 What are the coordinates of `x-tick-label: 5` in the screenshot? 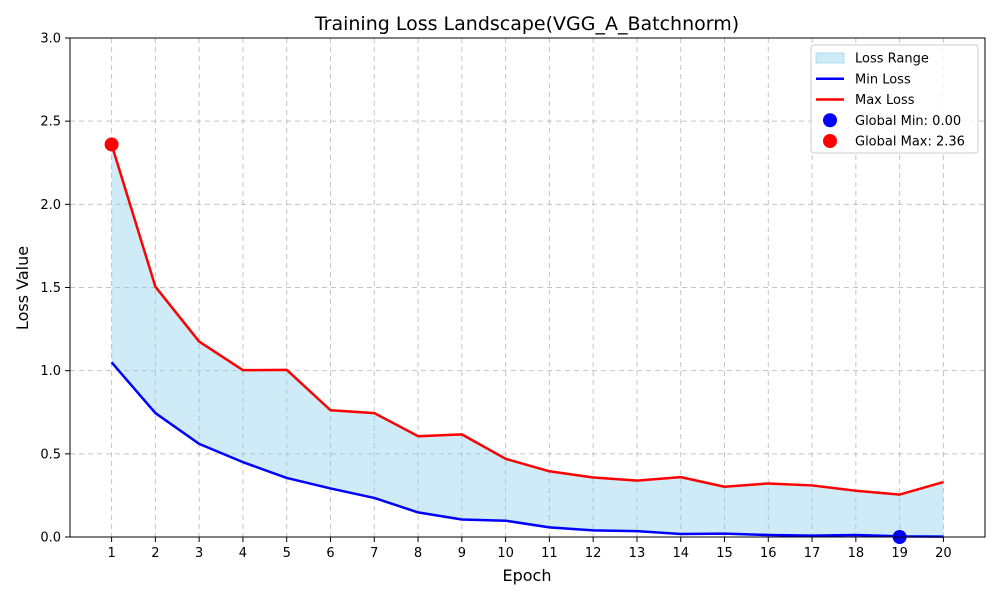 It's located at (287, 553).